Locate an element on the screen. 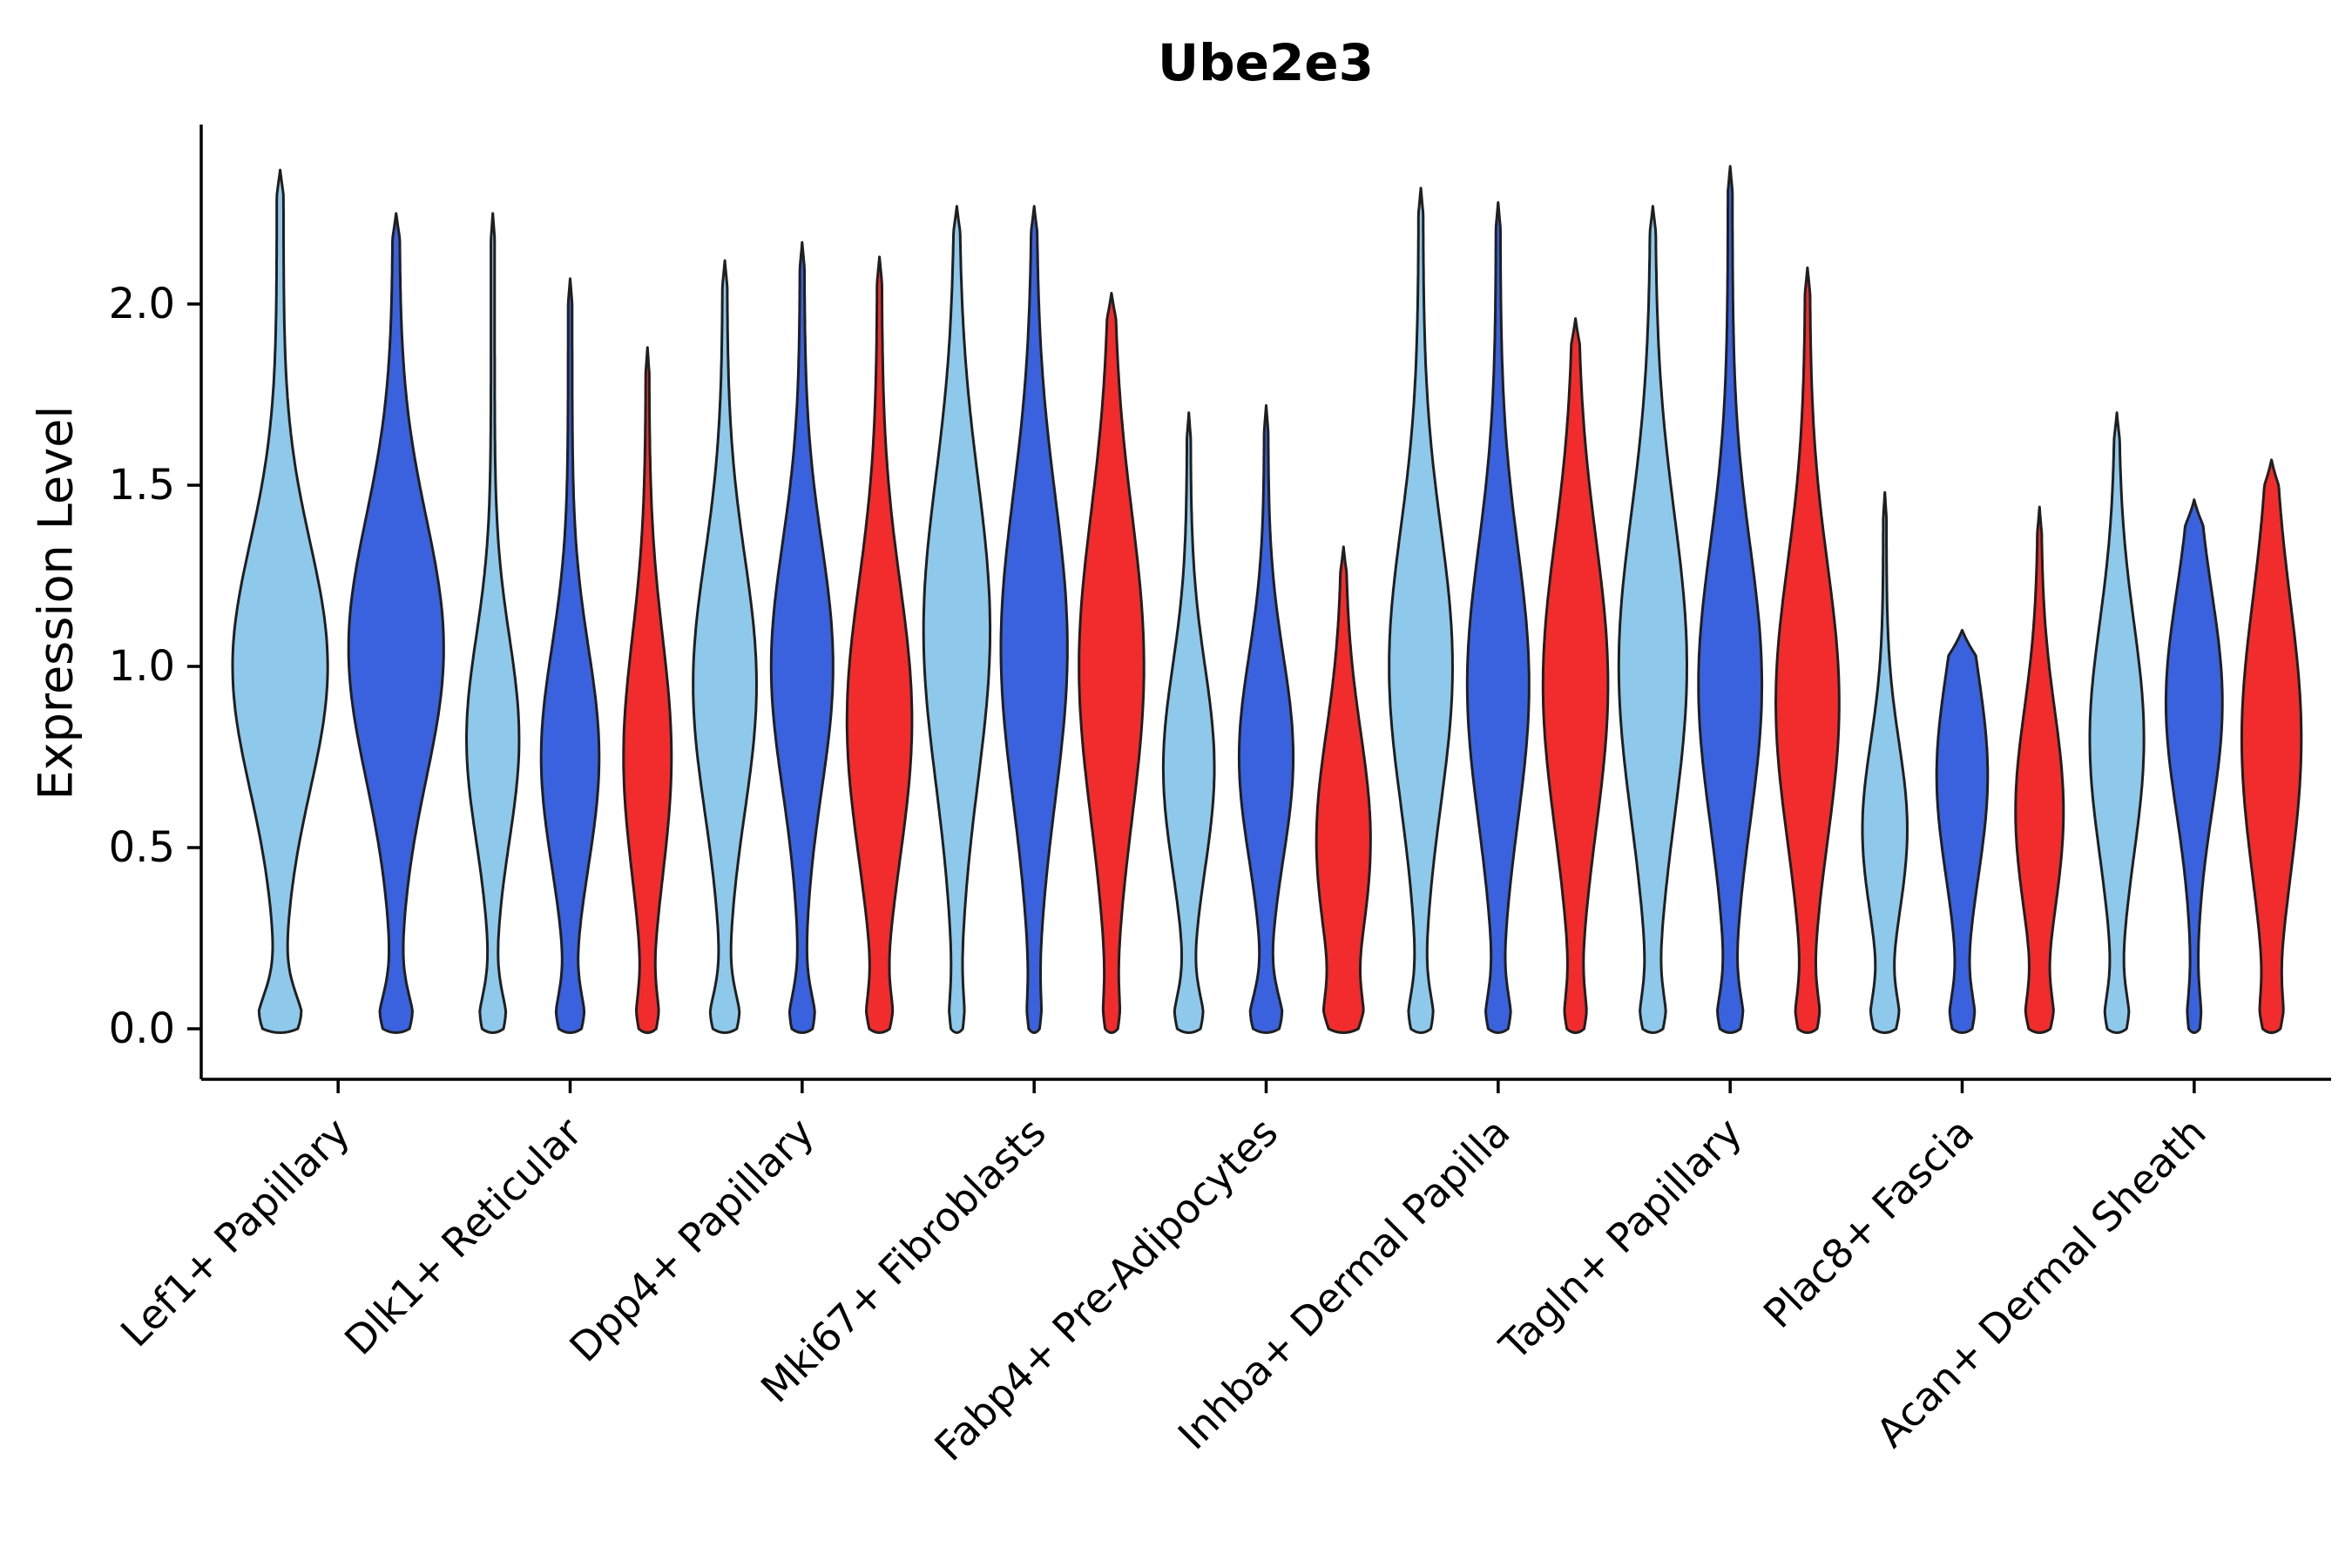  y-tick-label: 1.5 is located at coordinates (142, 485).